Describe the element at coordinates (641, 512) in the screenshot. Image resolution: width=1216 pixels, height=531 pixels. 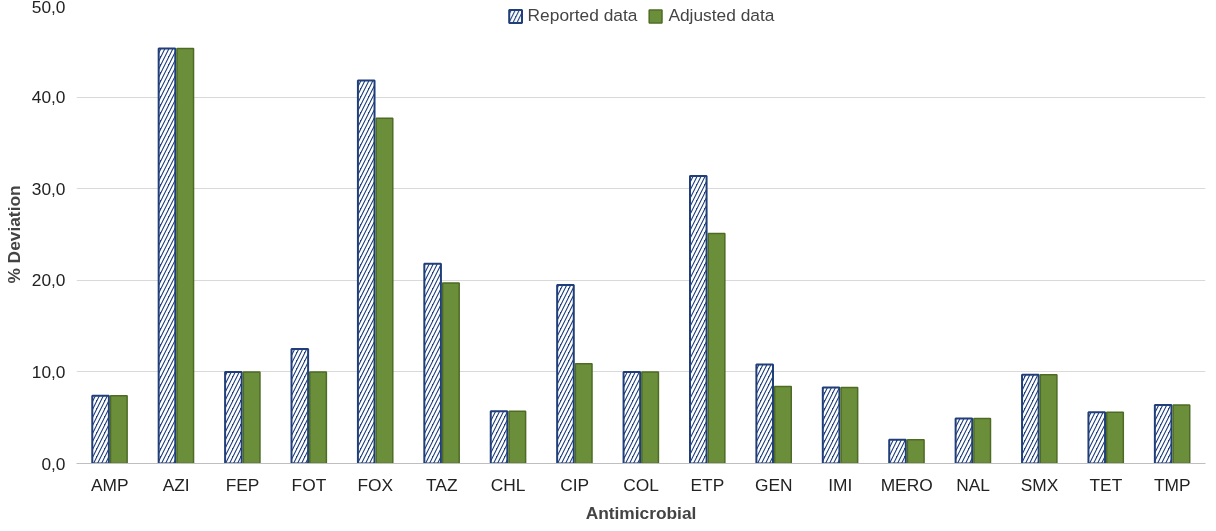
I see `x-axis-title: Antimicrobial` at that location.